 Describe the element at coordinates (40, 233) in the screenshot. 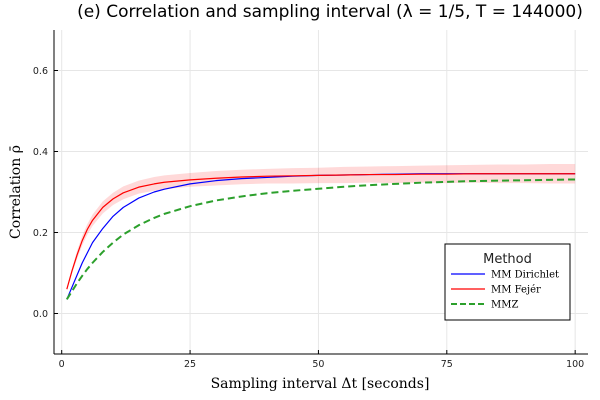

I see `y-tick-label: 0.2` at that location.